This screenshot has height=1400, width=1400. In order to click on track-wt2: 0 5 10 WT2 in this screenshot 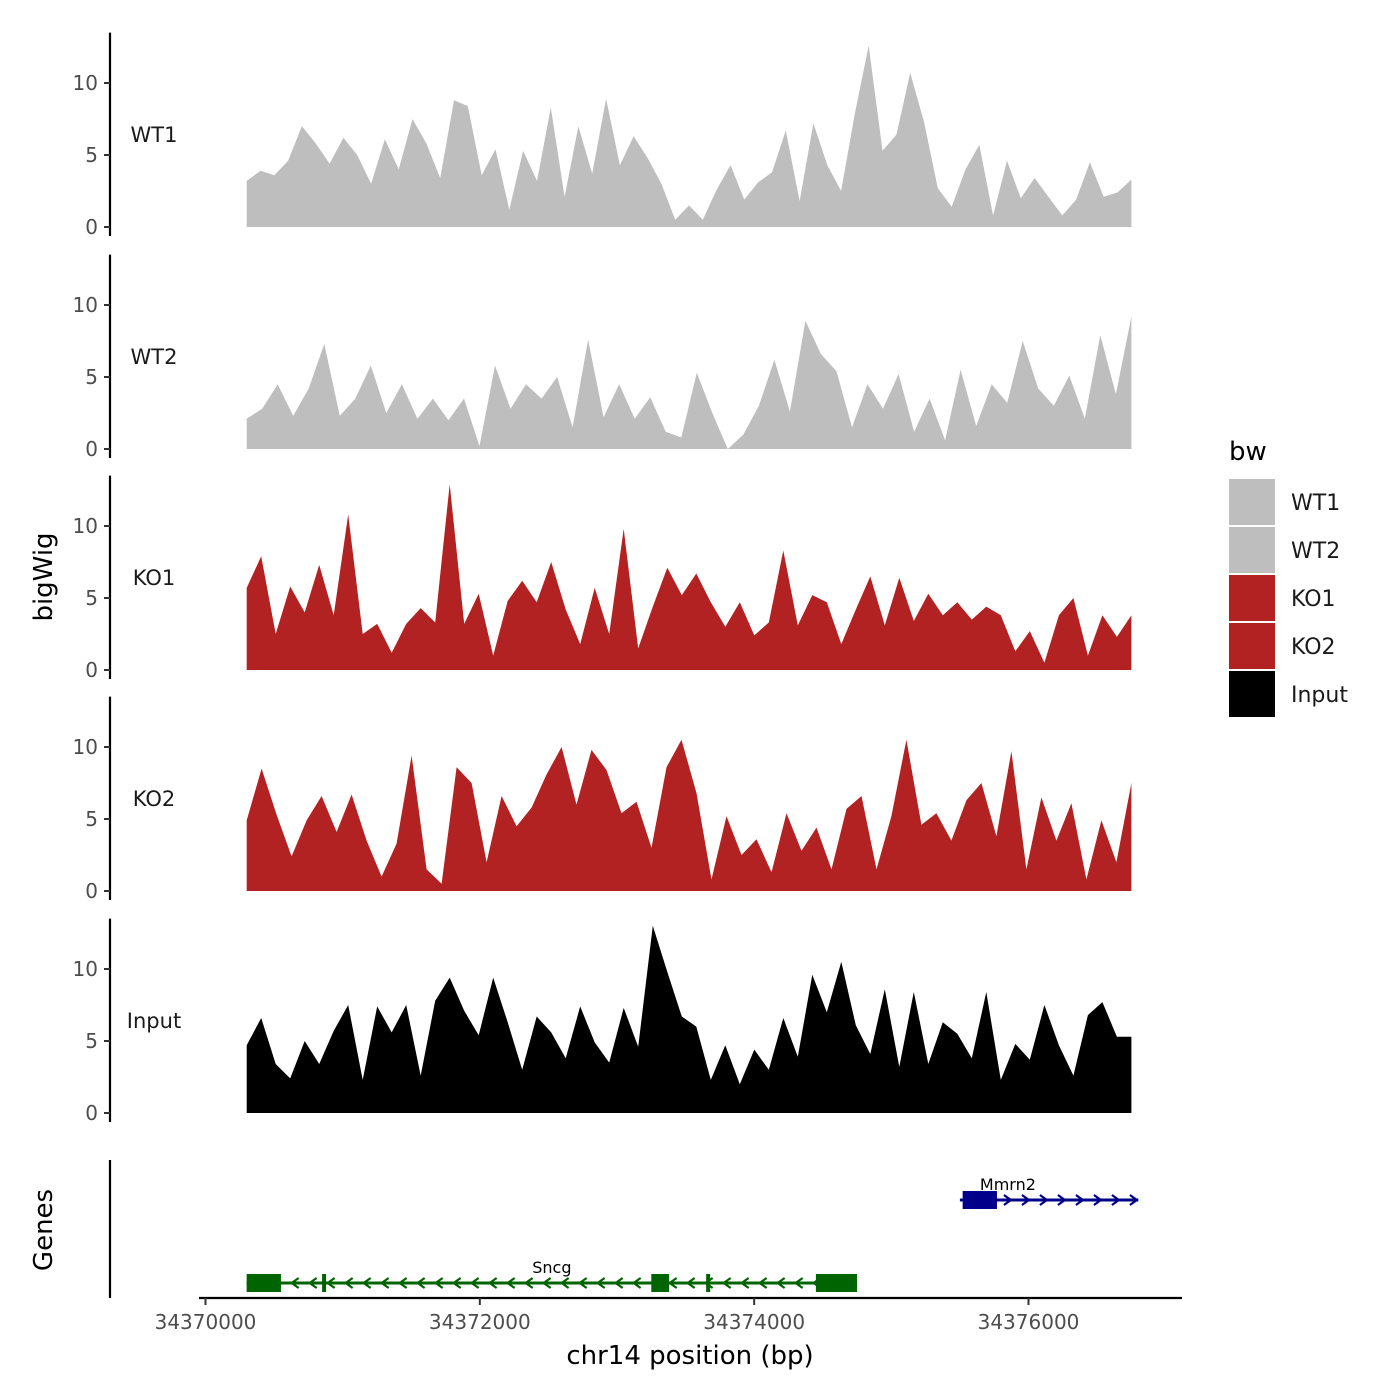, I will do `click(602, 357)`.